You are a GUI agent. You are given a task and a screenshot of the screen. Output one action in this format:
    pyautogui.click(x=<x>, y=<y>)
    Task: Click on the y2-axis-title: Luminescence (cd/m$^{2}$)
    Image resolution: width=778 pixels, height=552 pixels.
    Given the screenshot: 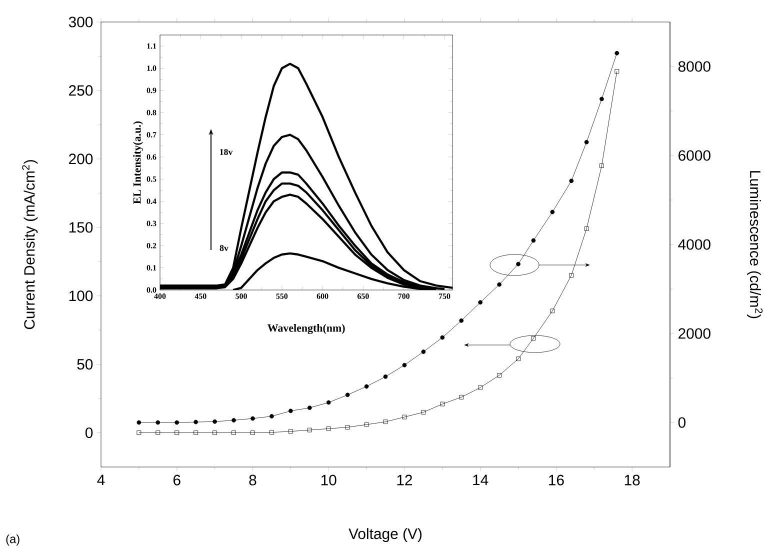 What is the action you would take?
    pyautogui.click(x=754, y=244)
    